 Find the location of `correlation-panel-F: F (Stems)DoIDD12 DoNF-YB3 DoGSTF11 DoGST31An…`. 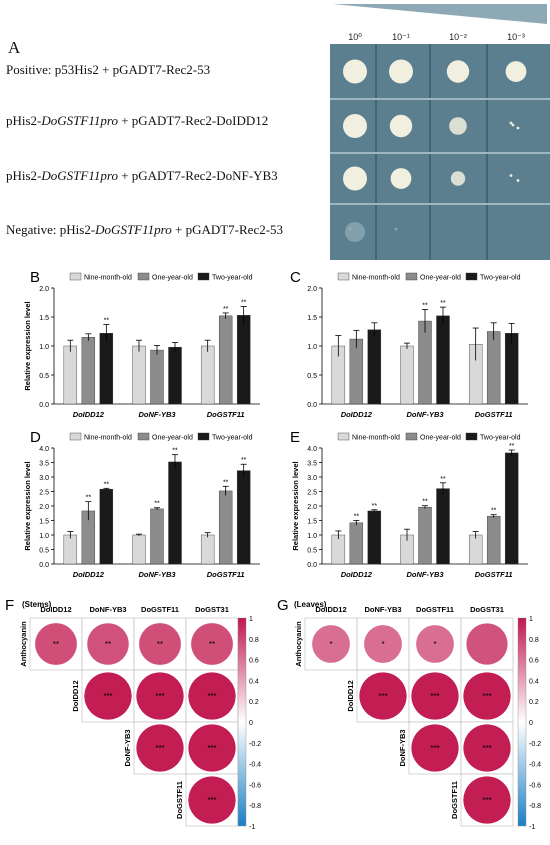

correlation-panel-F: F (Stems)DoIDD12 DoNF-YB3 DoGSTF11 DoGST31An… is located at coordinates (133, 714).